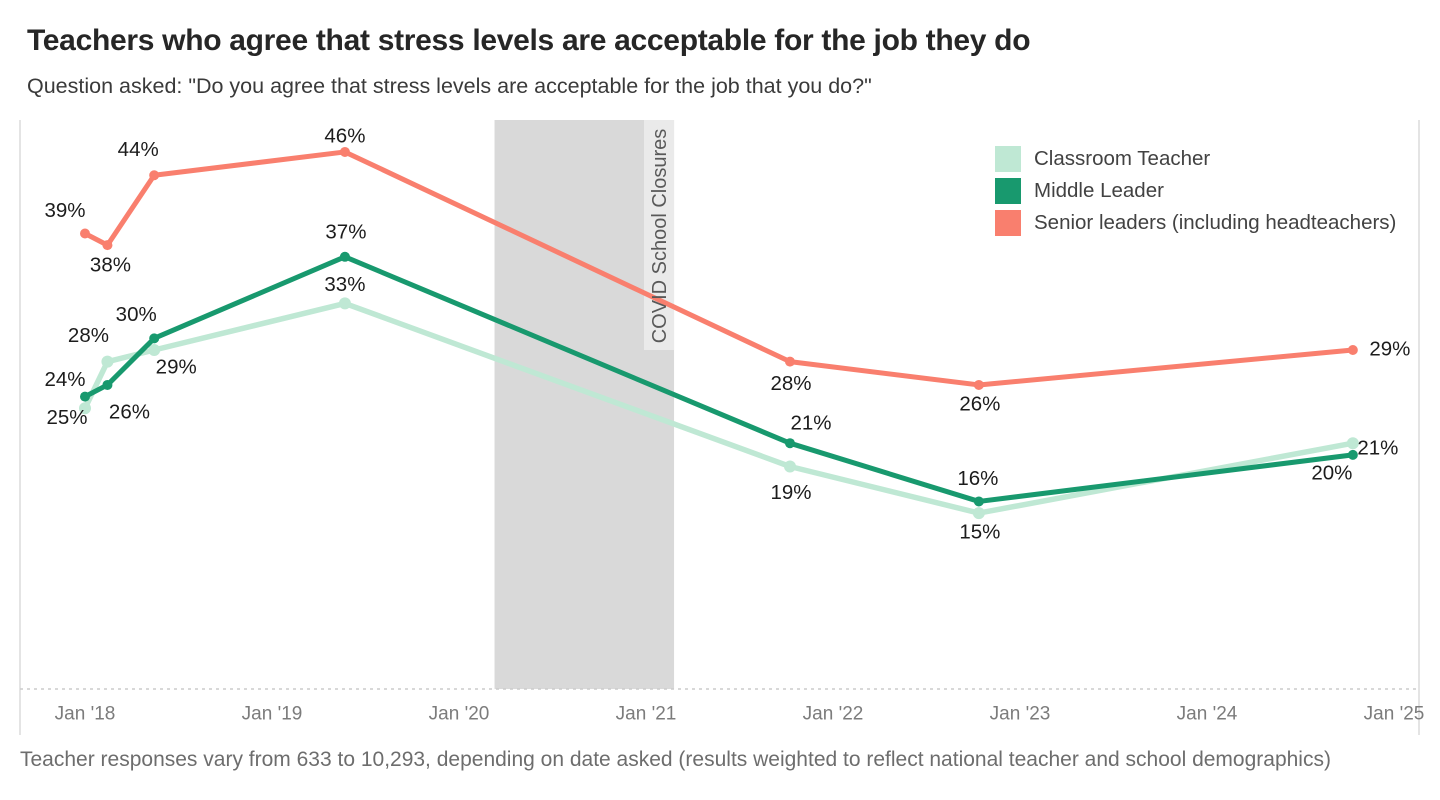 Image resolution: width=1440 pixels, height=800 pixels. Describe the element at coordinates (1207, 714) in the screenshot. I see `x-tick-label: Jan '24` at that location.